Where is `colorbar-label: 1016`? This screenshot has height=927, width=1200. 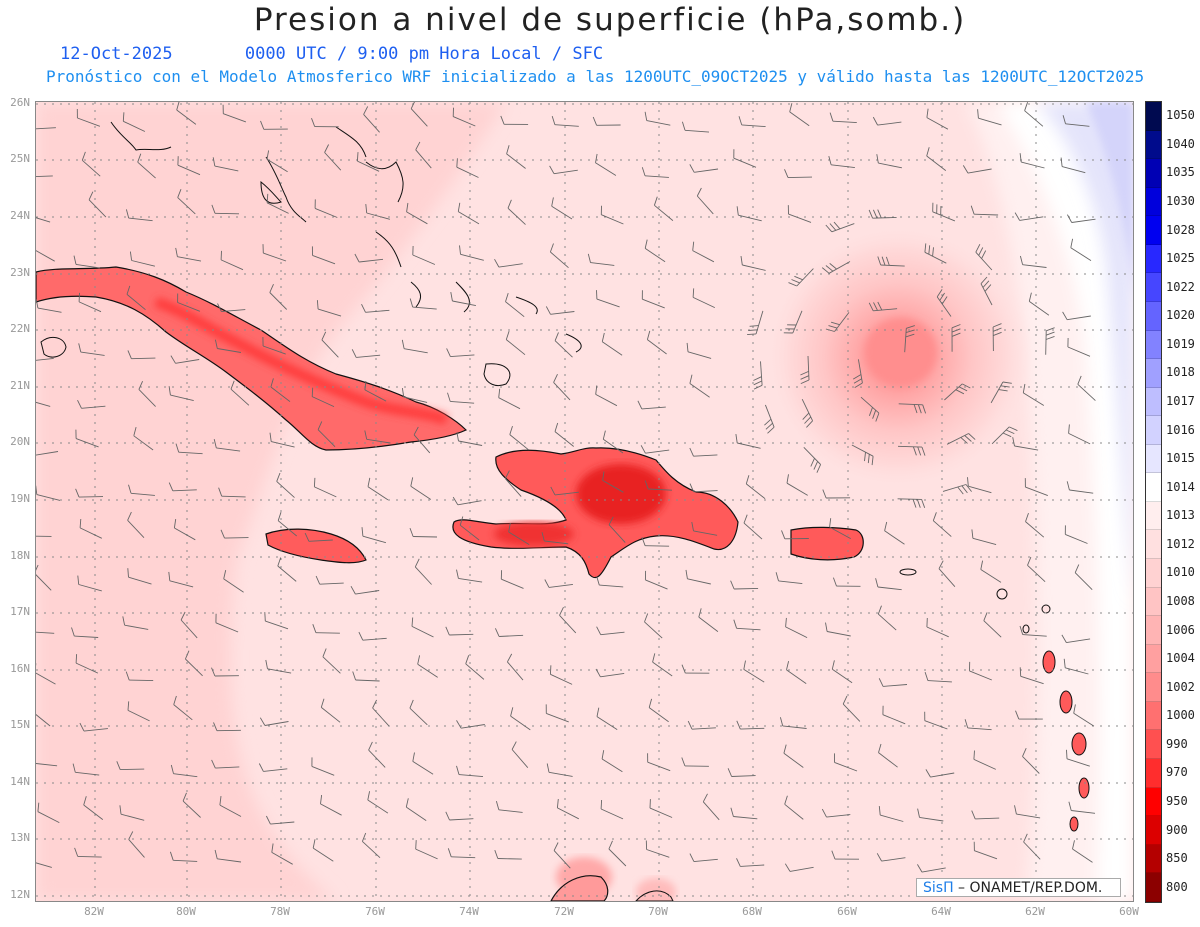
colorbar-label: 1016 is located at coordinates (1180, 429).